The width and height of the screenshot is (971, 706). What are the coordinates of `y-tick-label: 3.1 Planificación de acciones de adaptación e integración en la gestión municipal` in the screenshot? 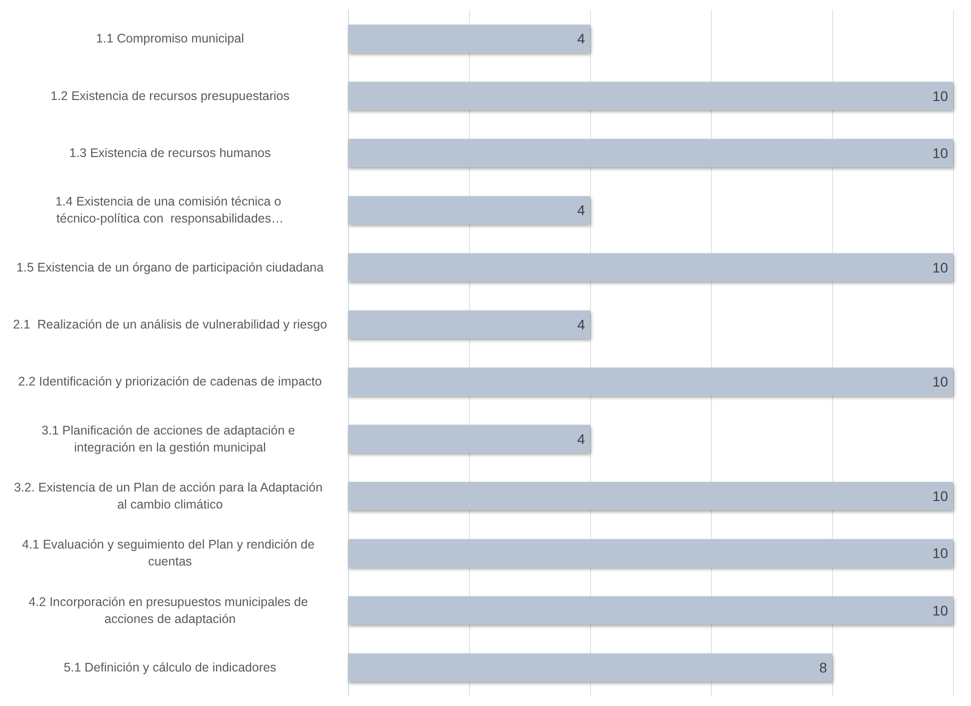 It's located at (170, 438).